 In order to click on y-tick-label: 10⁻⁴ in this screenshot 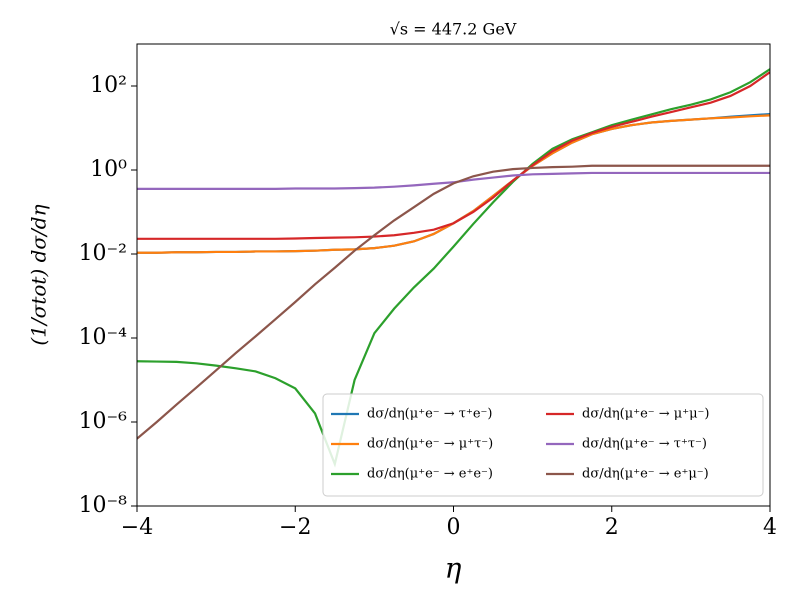, I will do `click(103, 337)`.